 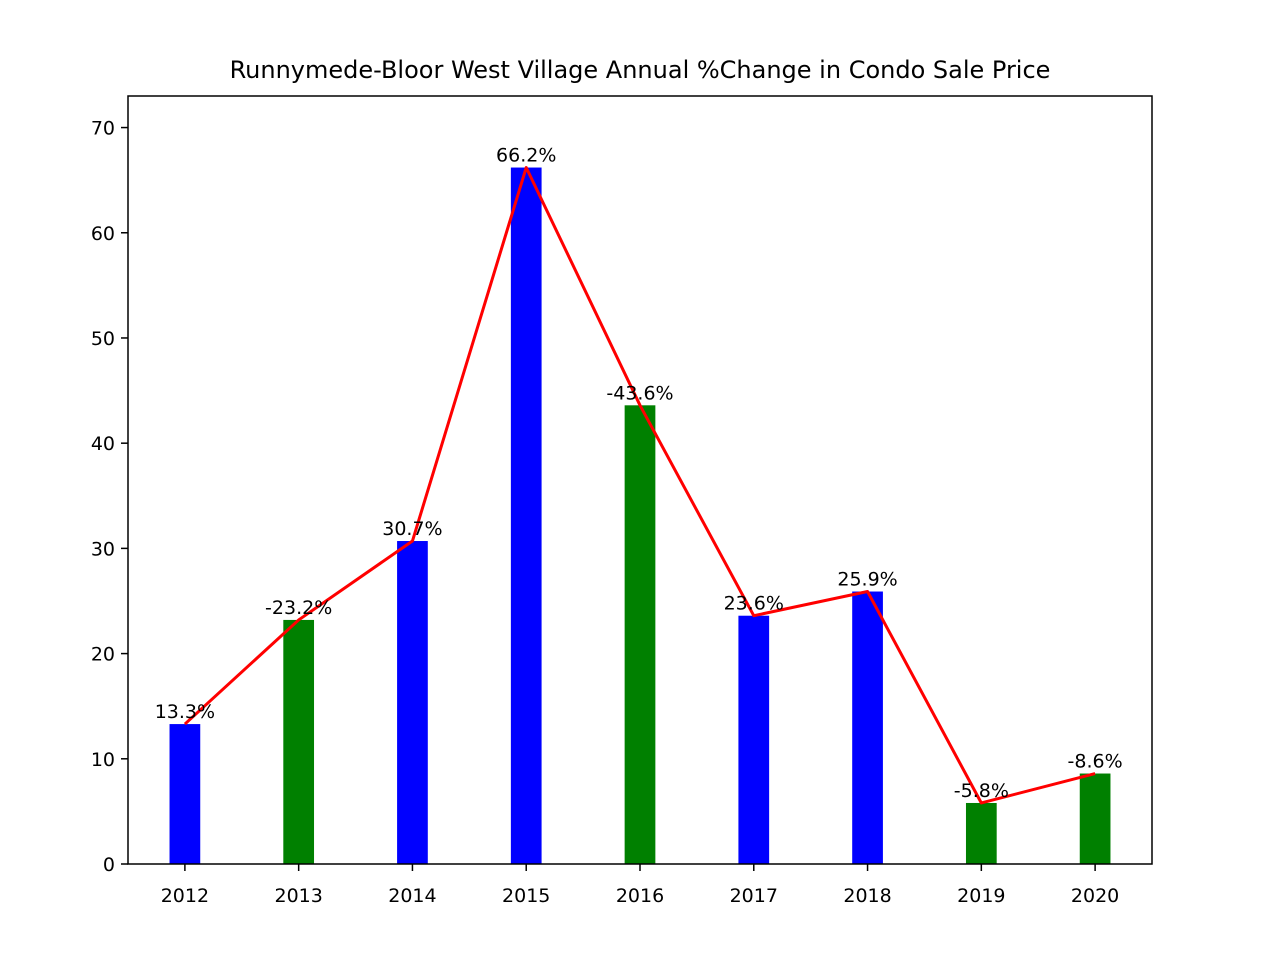 What do you see at coordinates (981, 833) in the screenshot?
I see `bar-2019` at bounding box center [981, 833].